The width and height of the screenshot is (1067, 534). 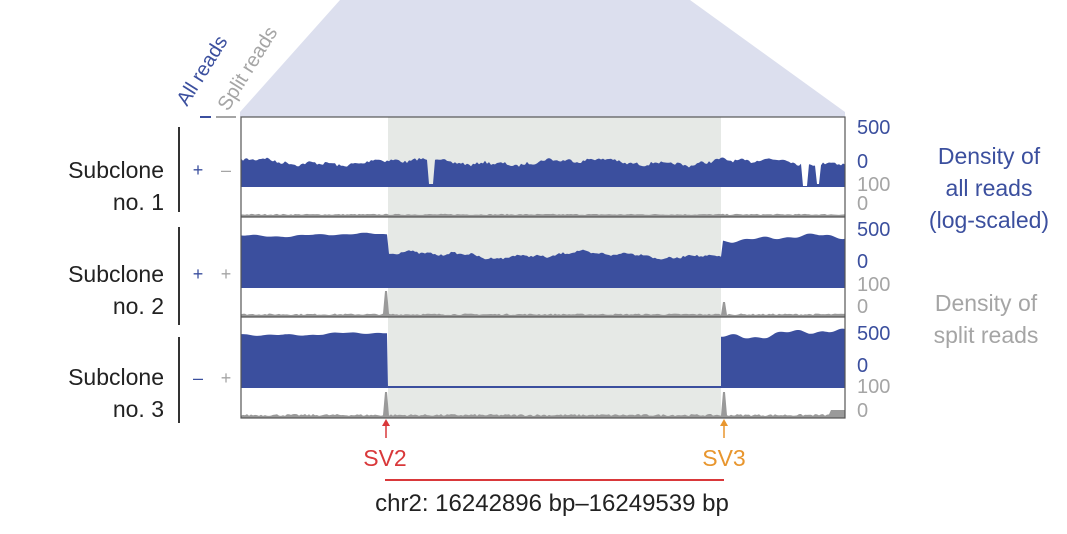 What do you see at coordinates (862, 262) in the screenshot?
I see `tick-all-min-2: 0` at bounding box center [862, 262].